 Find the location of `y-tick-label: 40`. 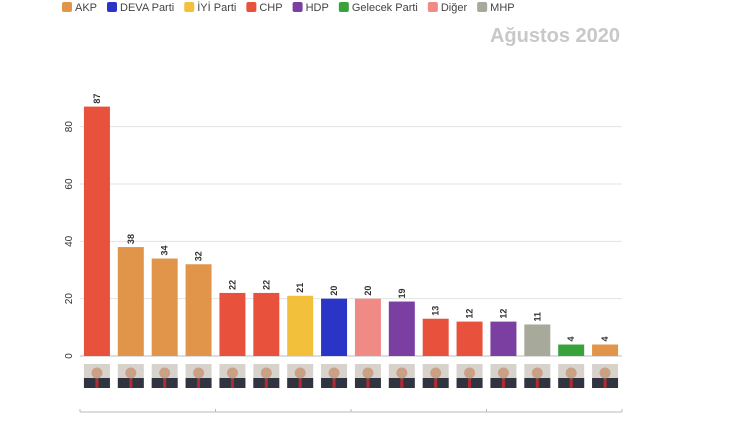

y-tick-label: 40 is located at coordinates (69, 241).